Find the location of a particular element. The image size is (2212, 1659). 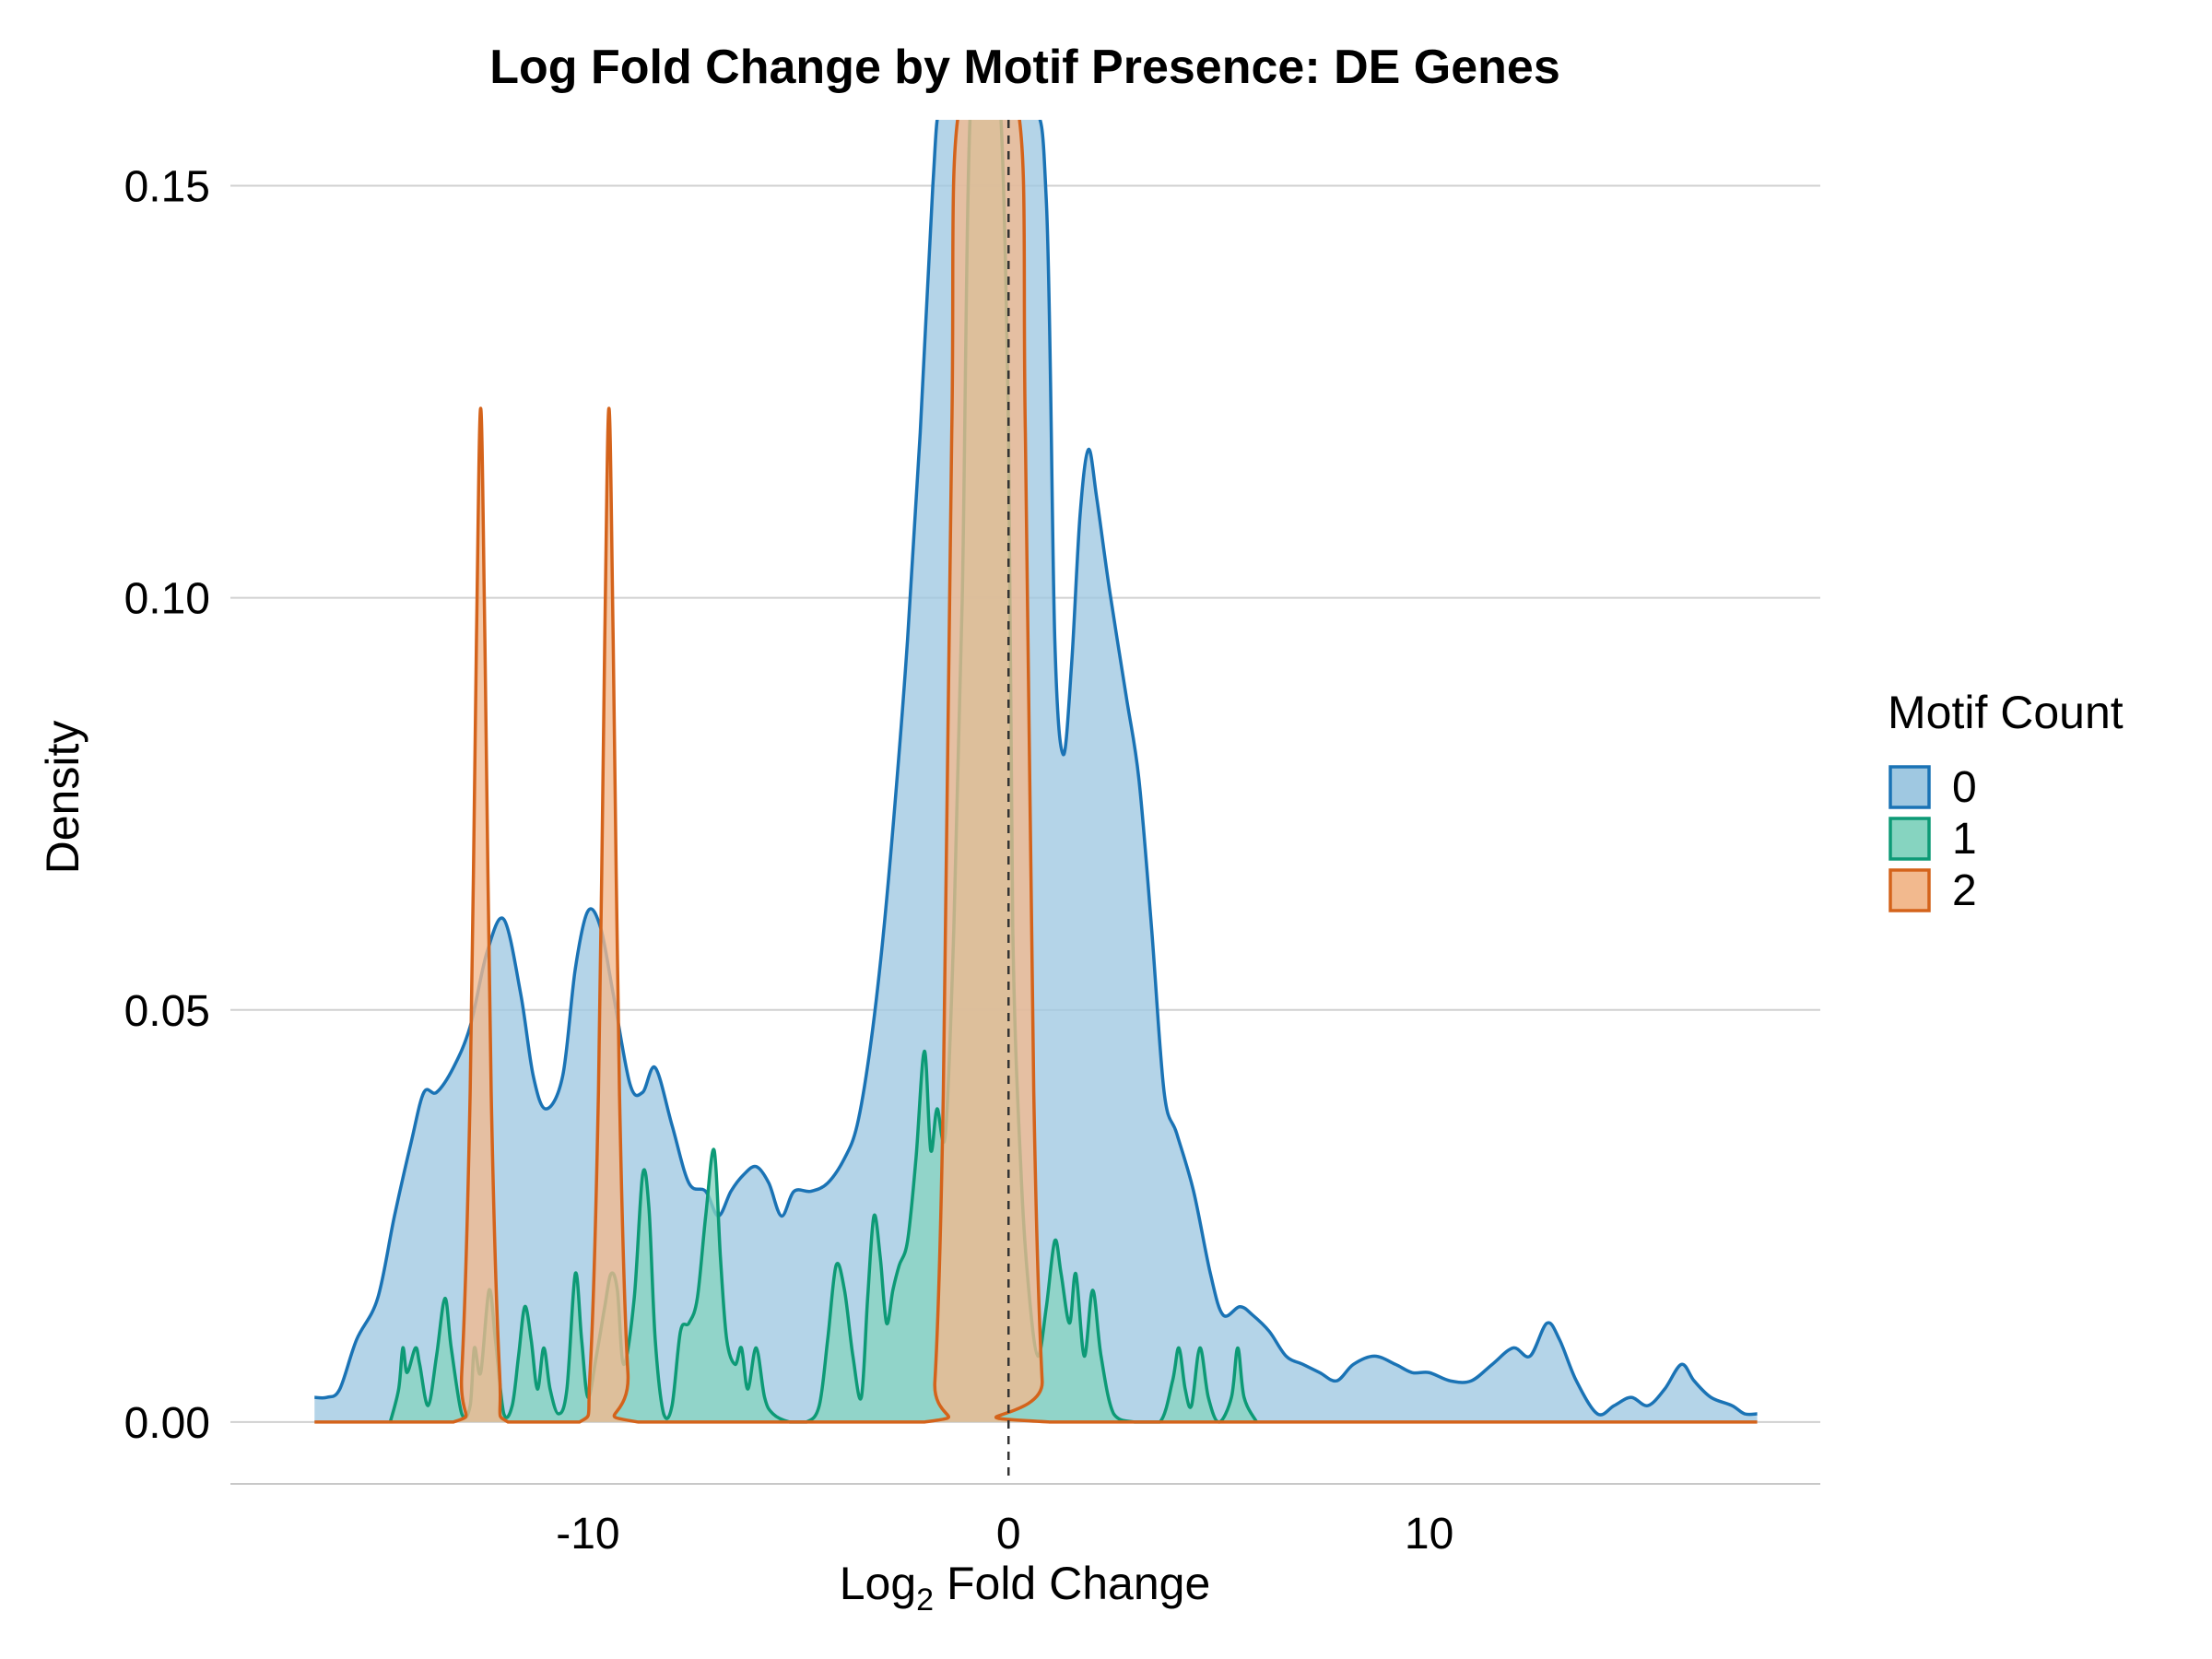

legend-label-motif-0: 0 is located at coordinates (1964, 787).